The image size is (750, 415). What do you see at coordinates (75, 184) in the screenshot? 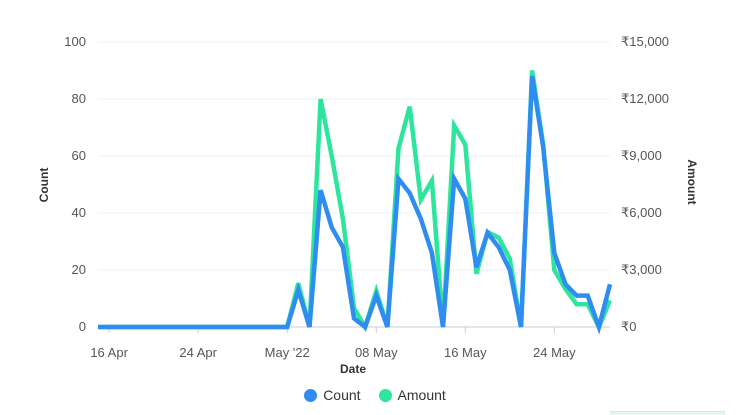
I see `left-axis-ticks: 0 20 40 60 80 100` at bounding box center [75, 184].